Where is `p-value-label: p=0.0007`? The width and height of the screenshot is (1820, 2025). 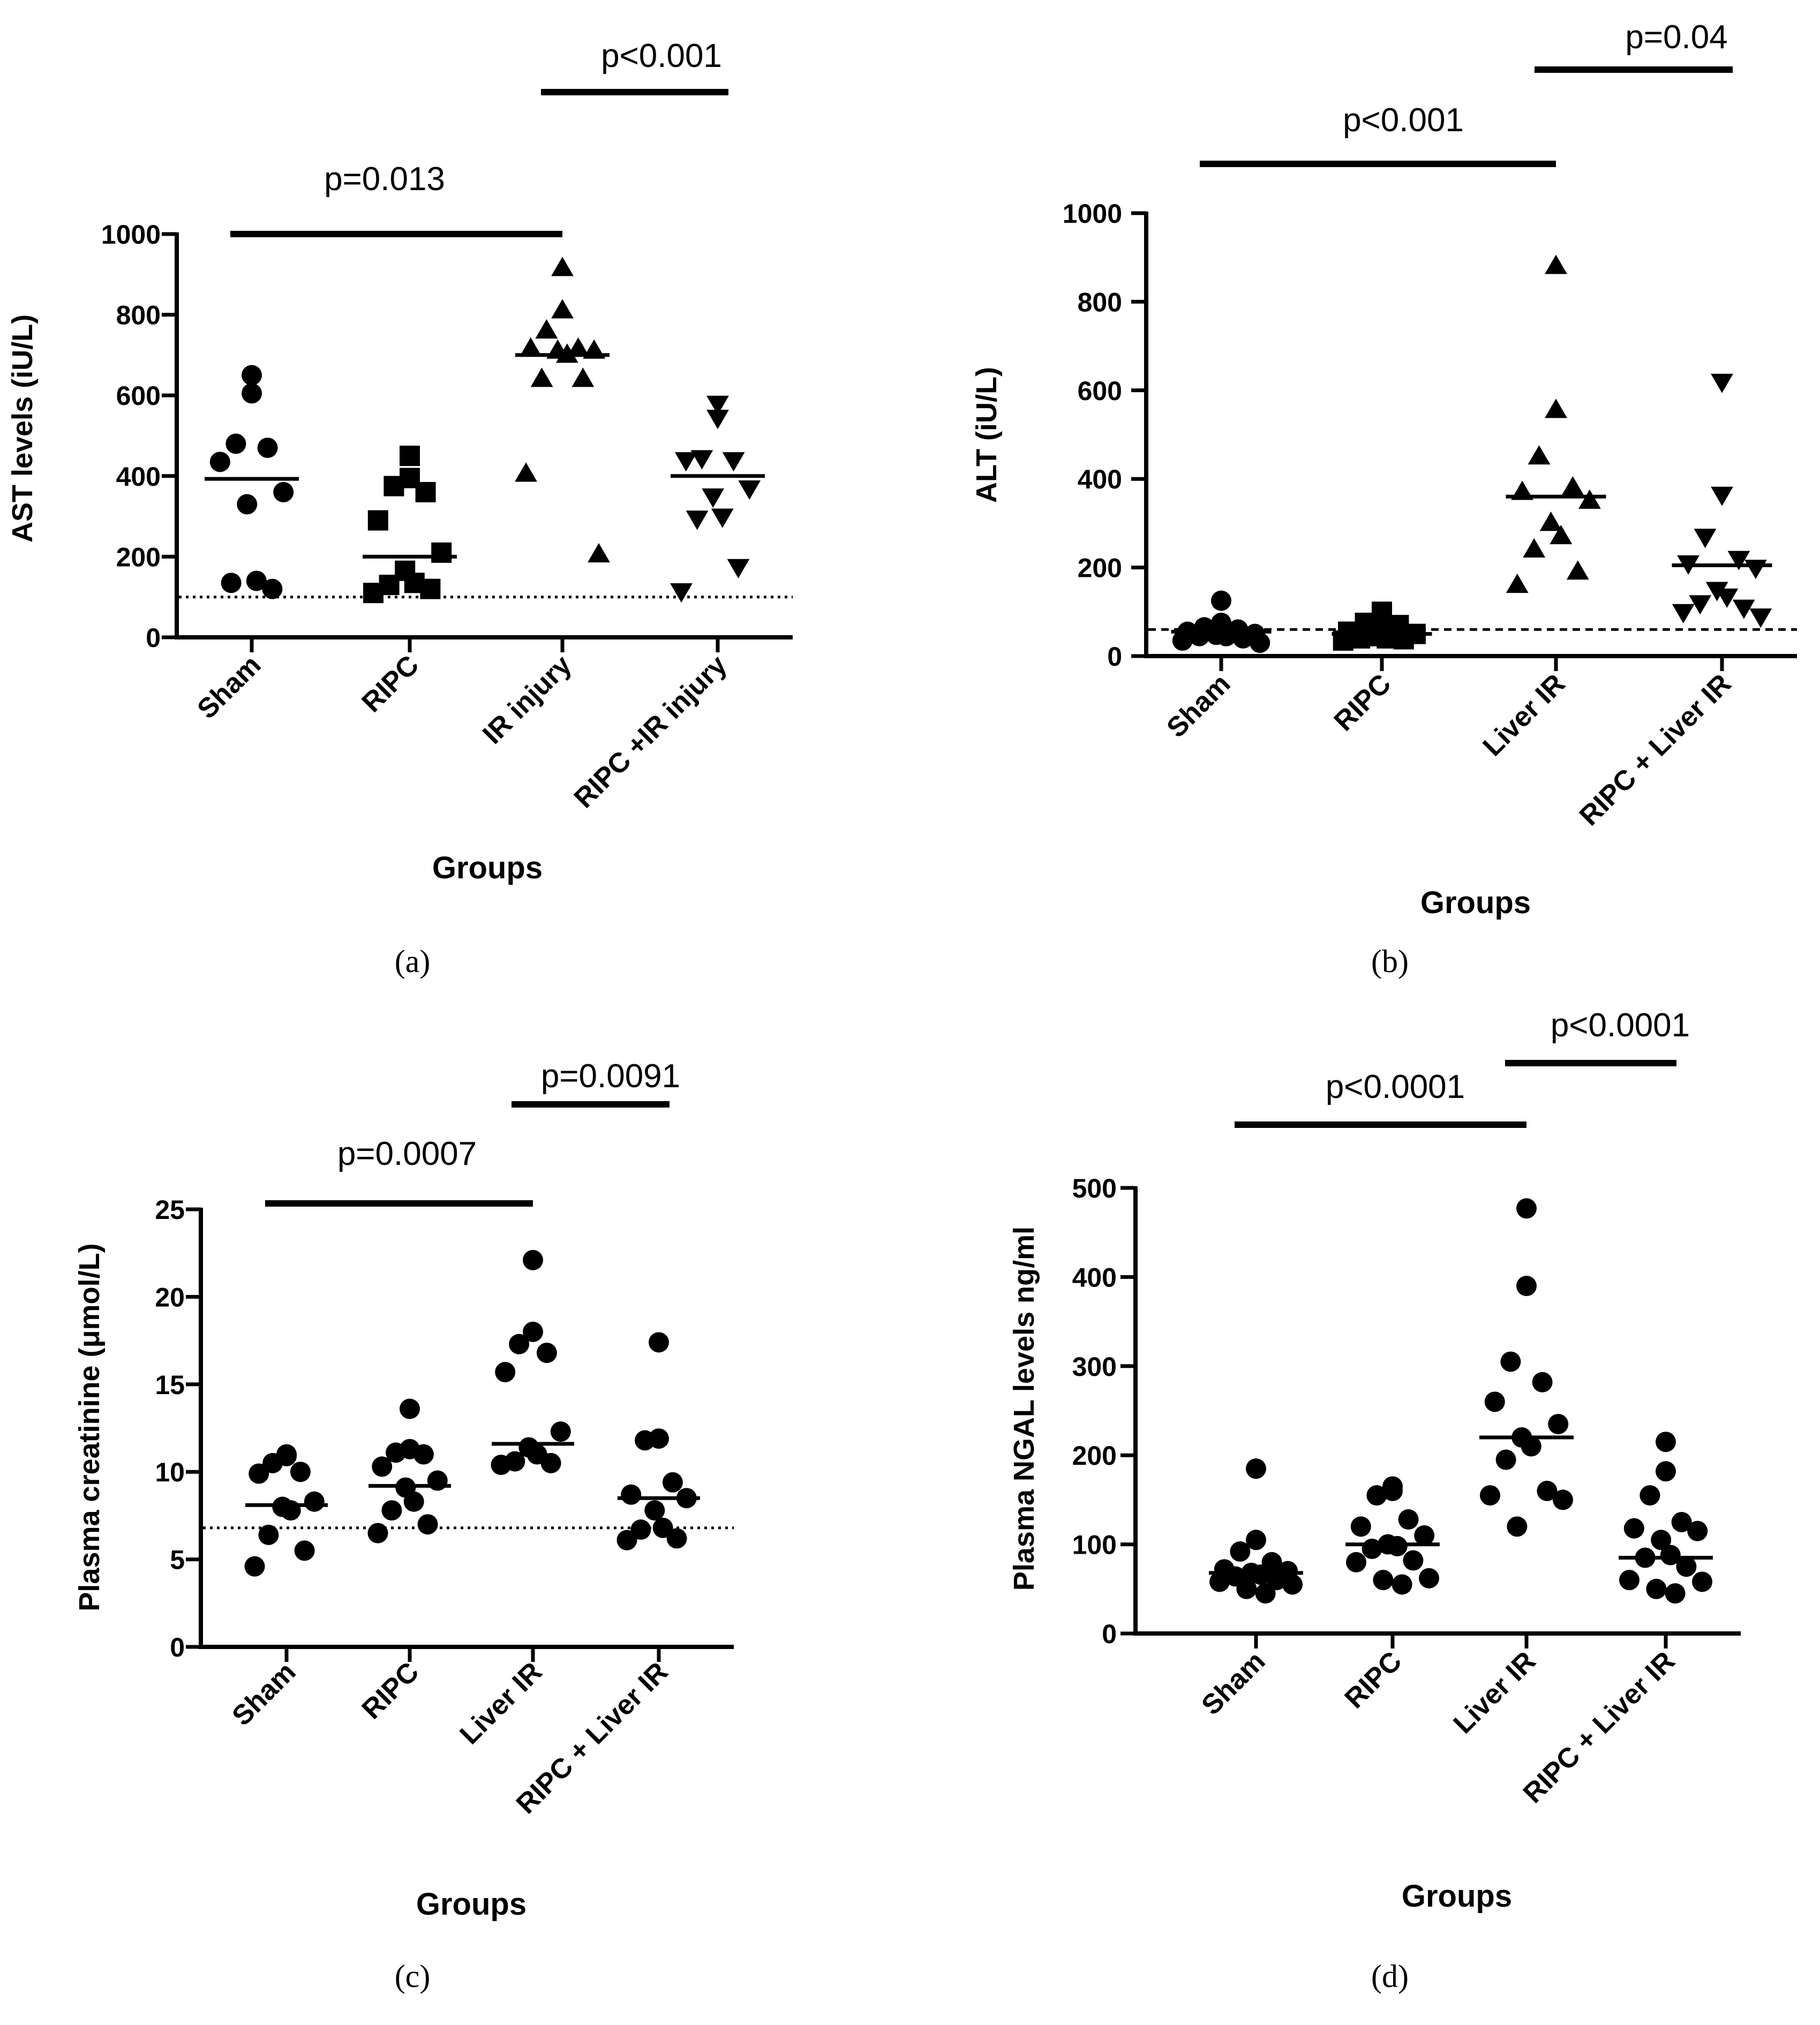 p-value-label: p=0.0007 is located at coordinates (407, 1153).